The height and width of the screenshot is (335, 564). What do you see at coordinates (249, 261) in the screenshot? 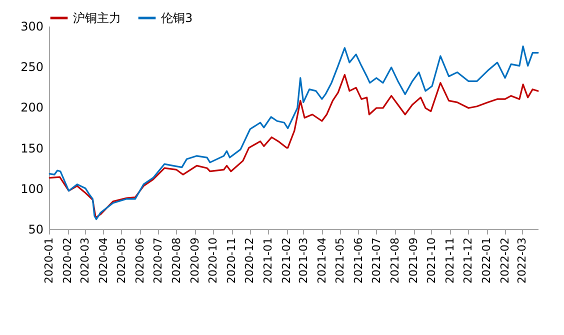
I see `x-tick-label: 2020-12` at bounding box center [249, 261].